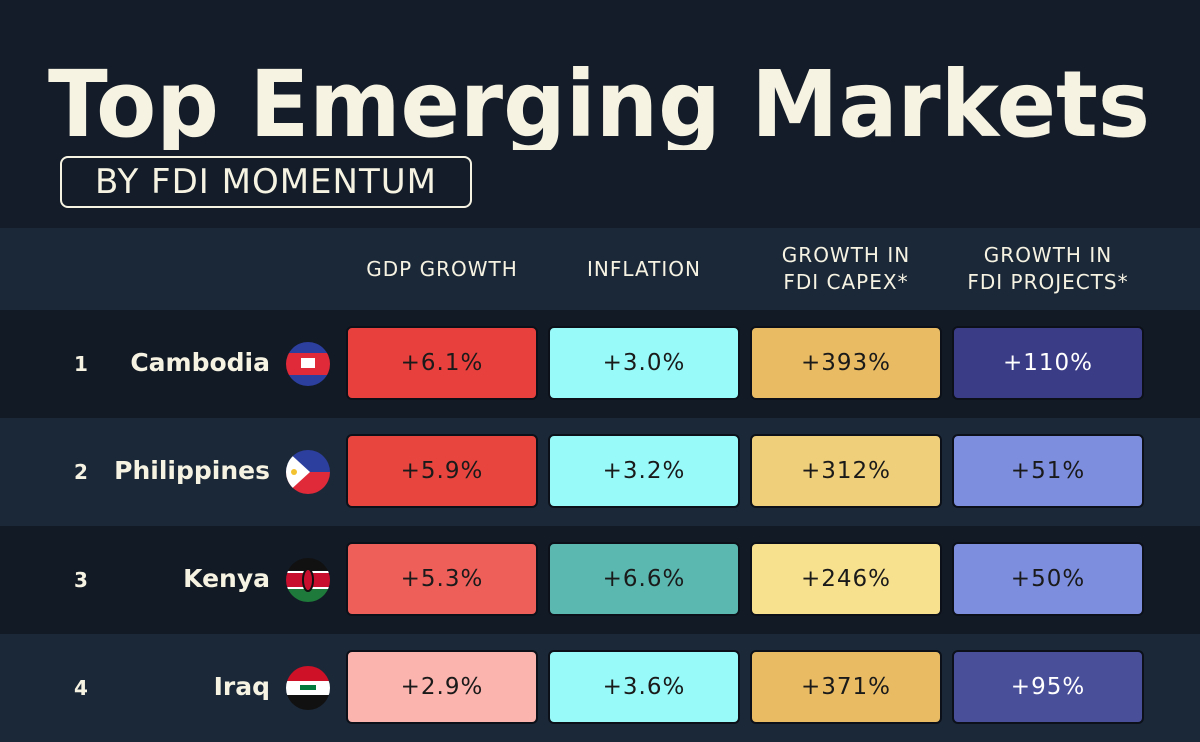 This screenshot has width=1200, height=742. Describe the element at coordinates (200, 362) in the screenshot. I see `country-name: Cambodia` at that location.